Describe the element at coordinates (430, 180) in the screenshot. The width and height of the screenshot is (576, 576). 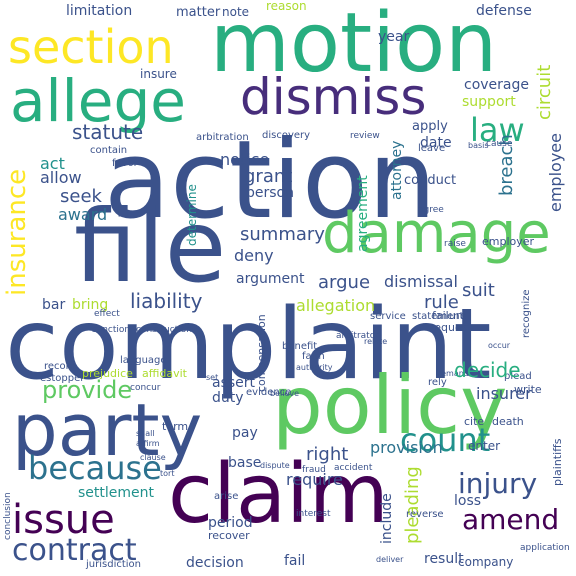
I see `word: conduct` at that location.